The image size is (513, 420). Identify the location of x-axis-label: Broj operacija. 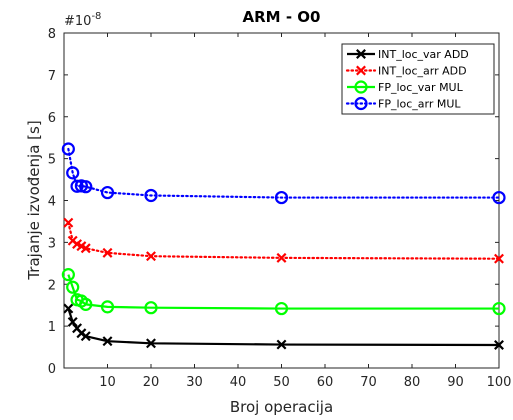
(281, 407).